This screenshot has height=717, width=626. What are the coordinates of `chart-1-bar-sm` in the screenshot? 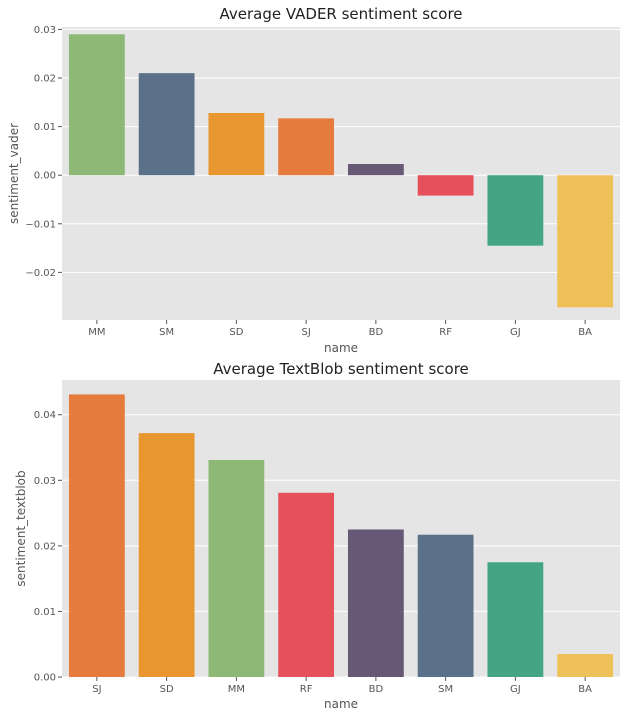 It's located at (166, 124).